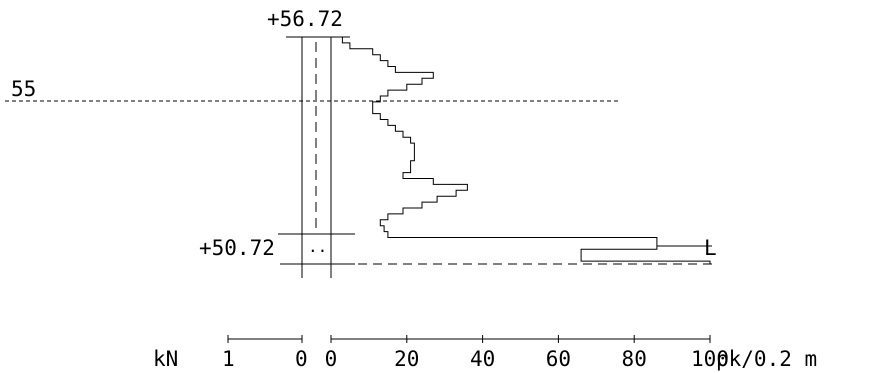 This screenshot has height=373, width=885. I want to click on top-elevation-label: +56.72, so click(305, 19).